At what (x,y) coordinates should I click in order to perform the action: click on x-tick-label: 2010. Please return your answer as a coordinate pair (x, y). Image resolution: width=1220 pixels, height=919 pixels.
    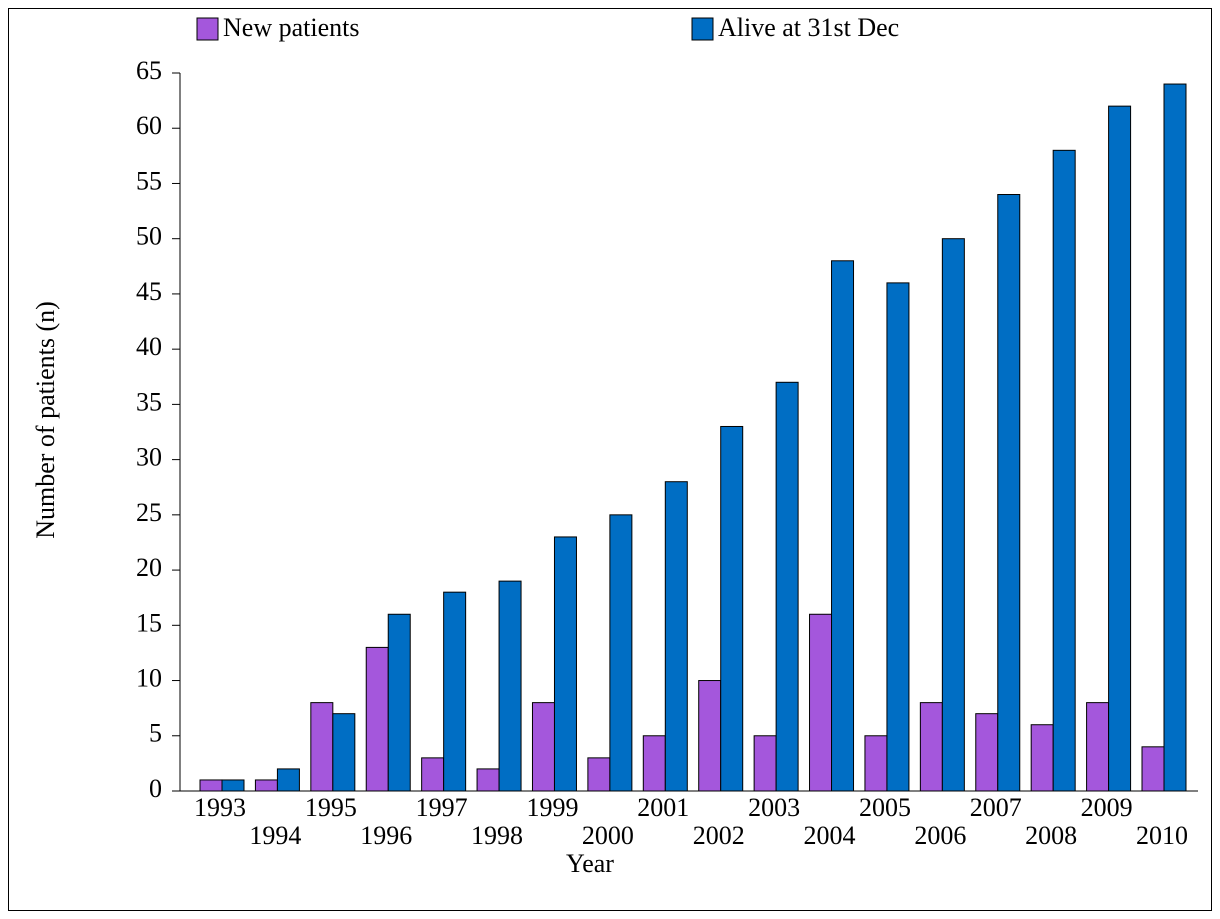
    Looking at the image, I should click on (1162, 835).